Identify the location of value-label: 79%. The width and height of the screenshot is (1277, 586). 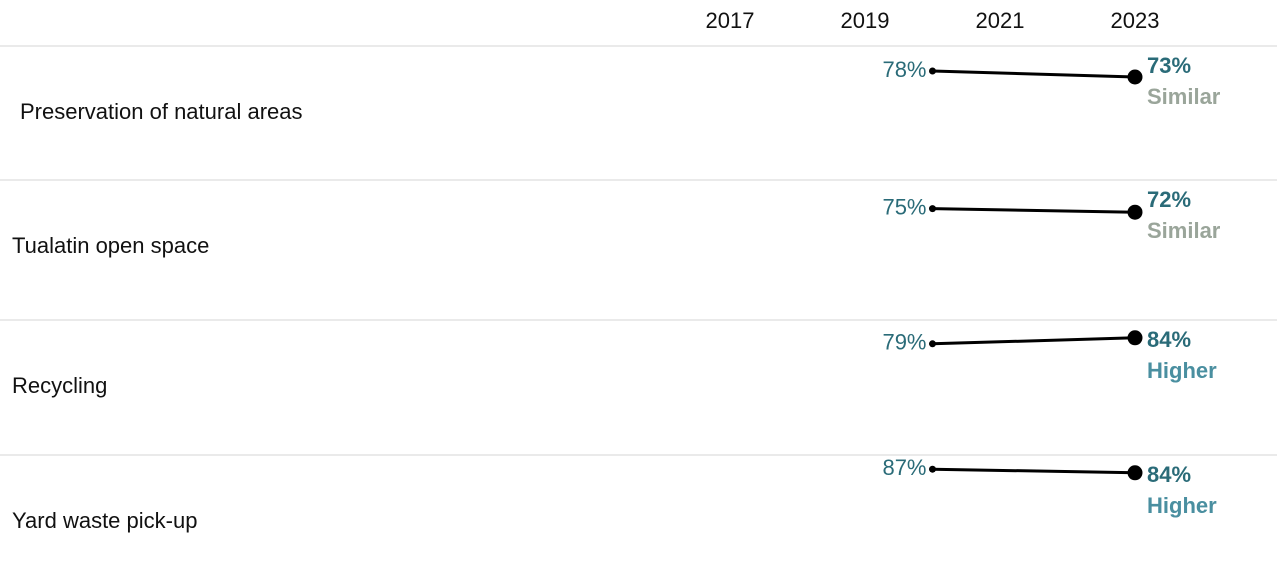
(904, 342).